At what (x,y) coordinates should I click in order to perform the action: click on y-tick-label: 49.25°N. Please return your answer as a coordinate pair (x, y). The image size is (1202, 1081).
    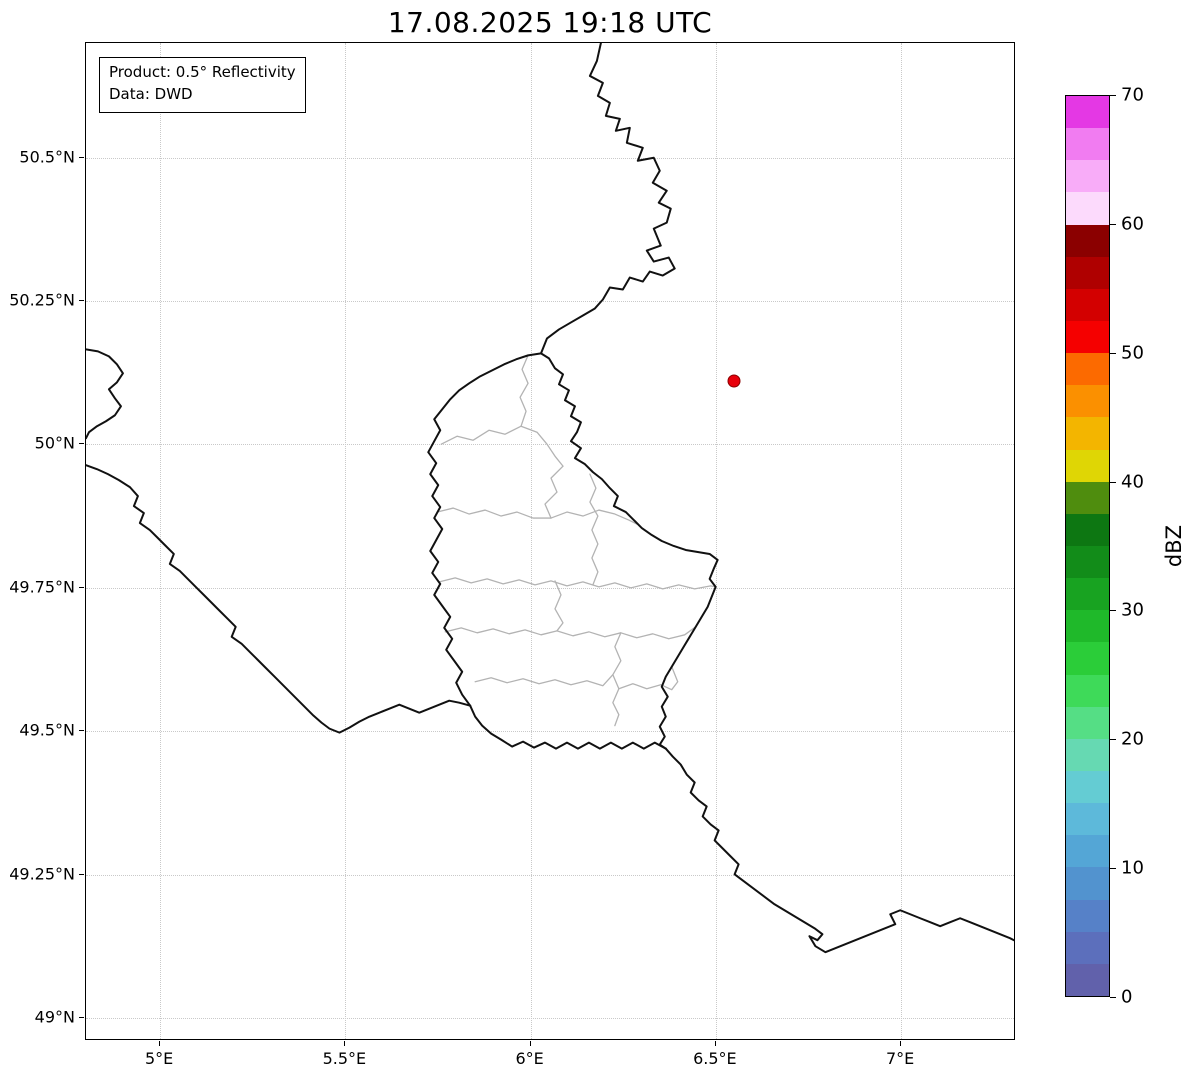
    Looking at the image, I should click on (42, 874).